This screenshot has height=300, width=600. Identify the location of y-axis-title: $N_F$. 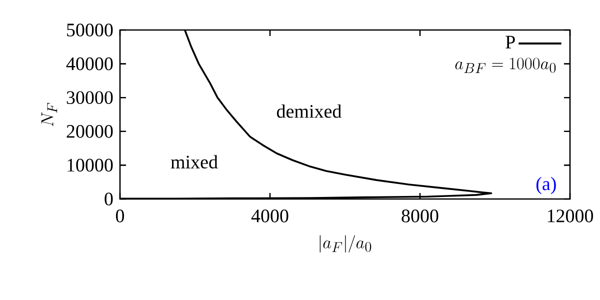
(49, 114).